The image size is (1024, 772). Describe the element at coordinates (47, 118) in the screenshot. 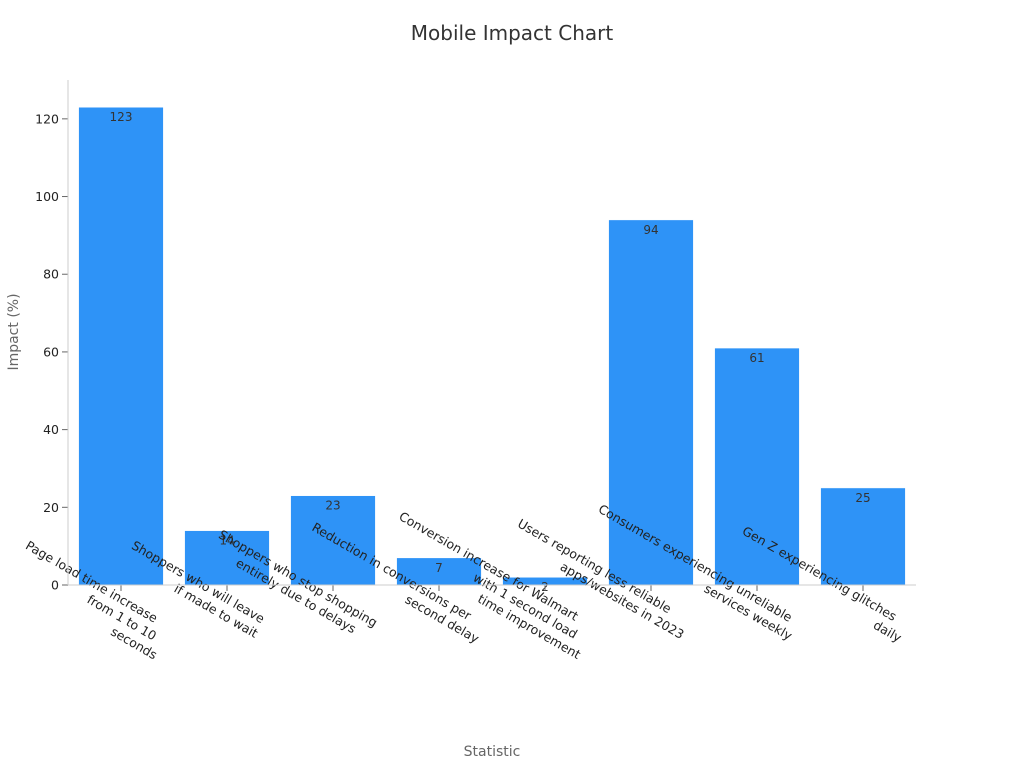

I see `y-tick-label: 120` at that location.